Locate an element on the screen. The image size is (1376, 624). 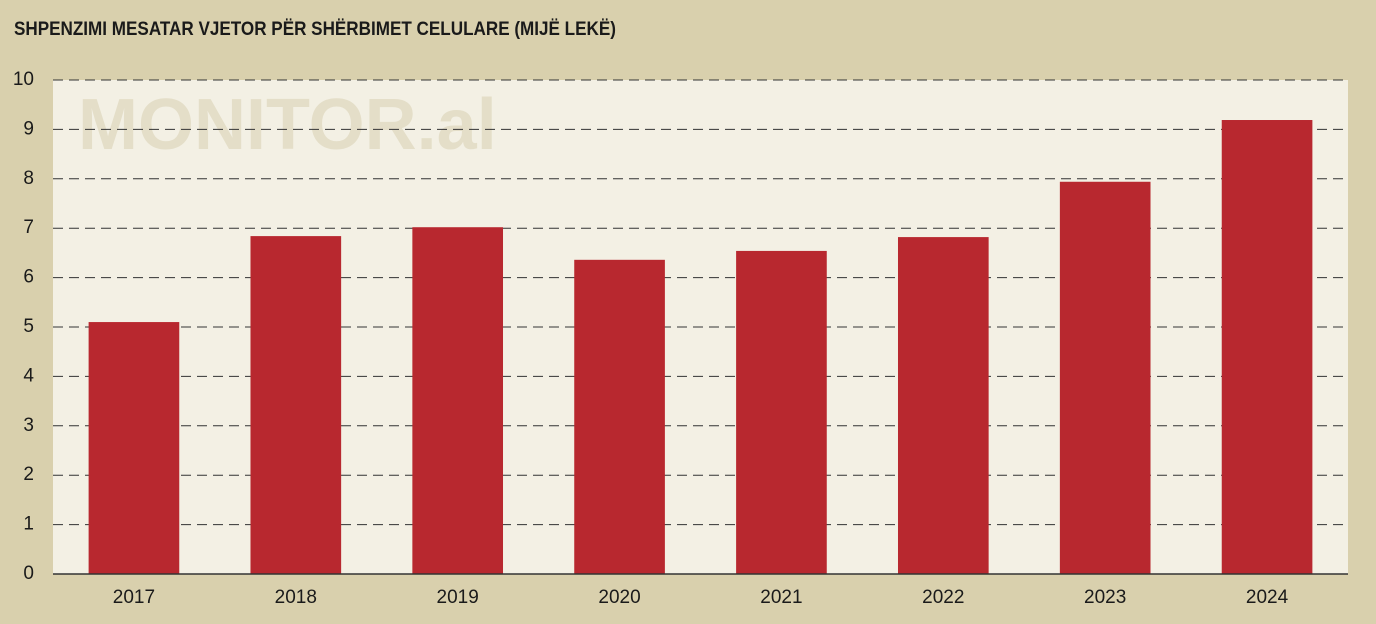
x-tick-label: 2019 is located at coordinates (458, 597).